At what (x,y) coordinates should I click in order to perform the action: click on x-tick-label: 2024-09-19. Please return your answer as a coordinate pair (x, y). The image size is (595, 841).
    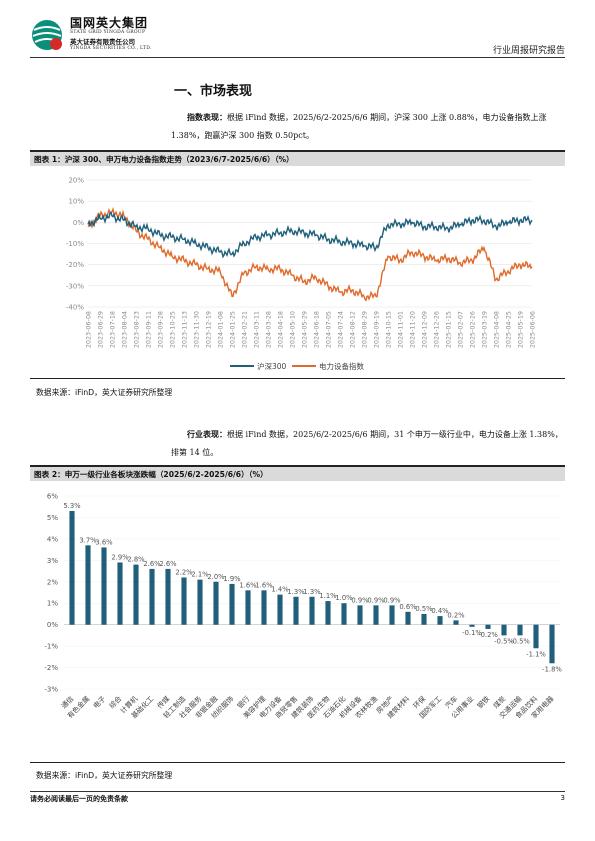
    Looking at the image, I should click on (377, 329).